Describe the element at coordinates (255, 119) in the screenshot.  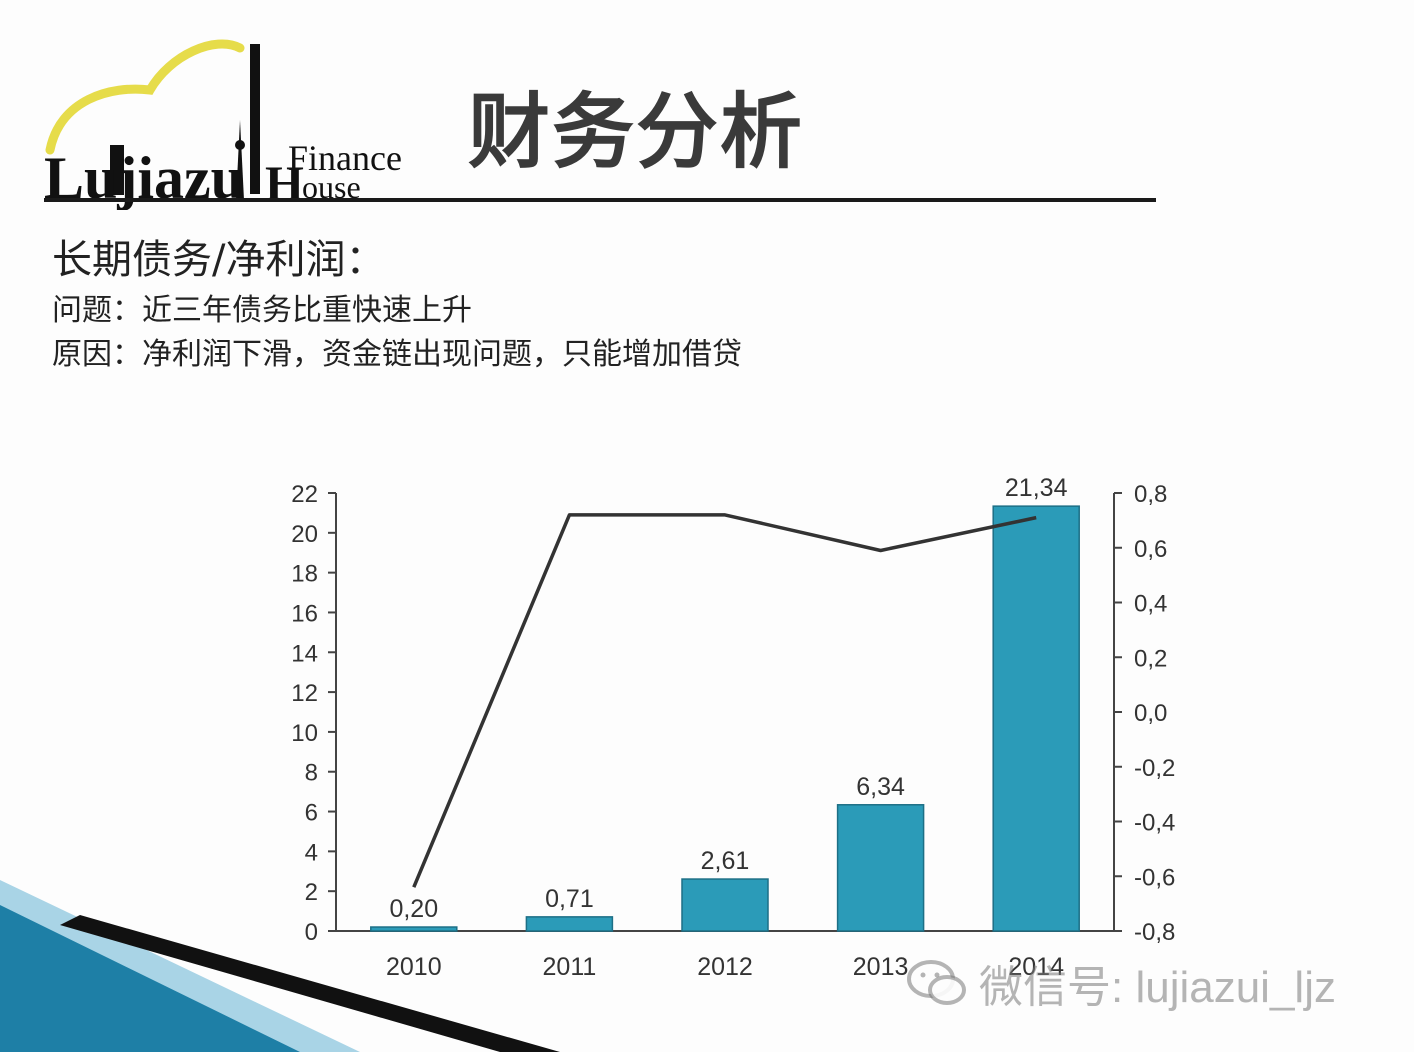
I see `logo-tower` at that location.